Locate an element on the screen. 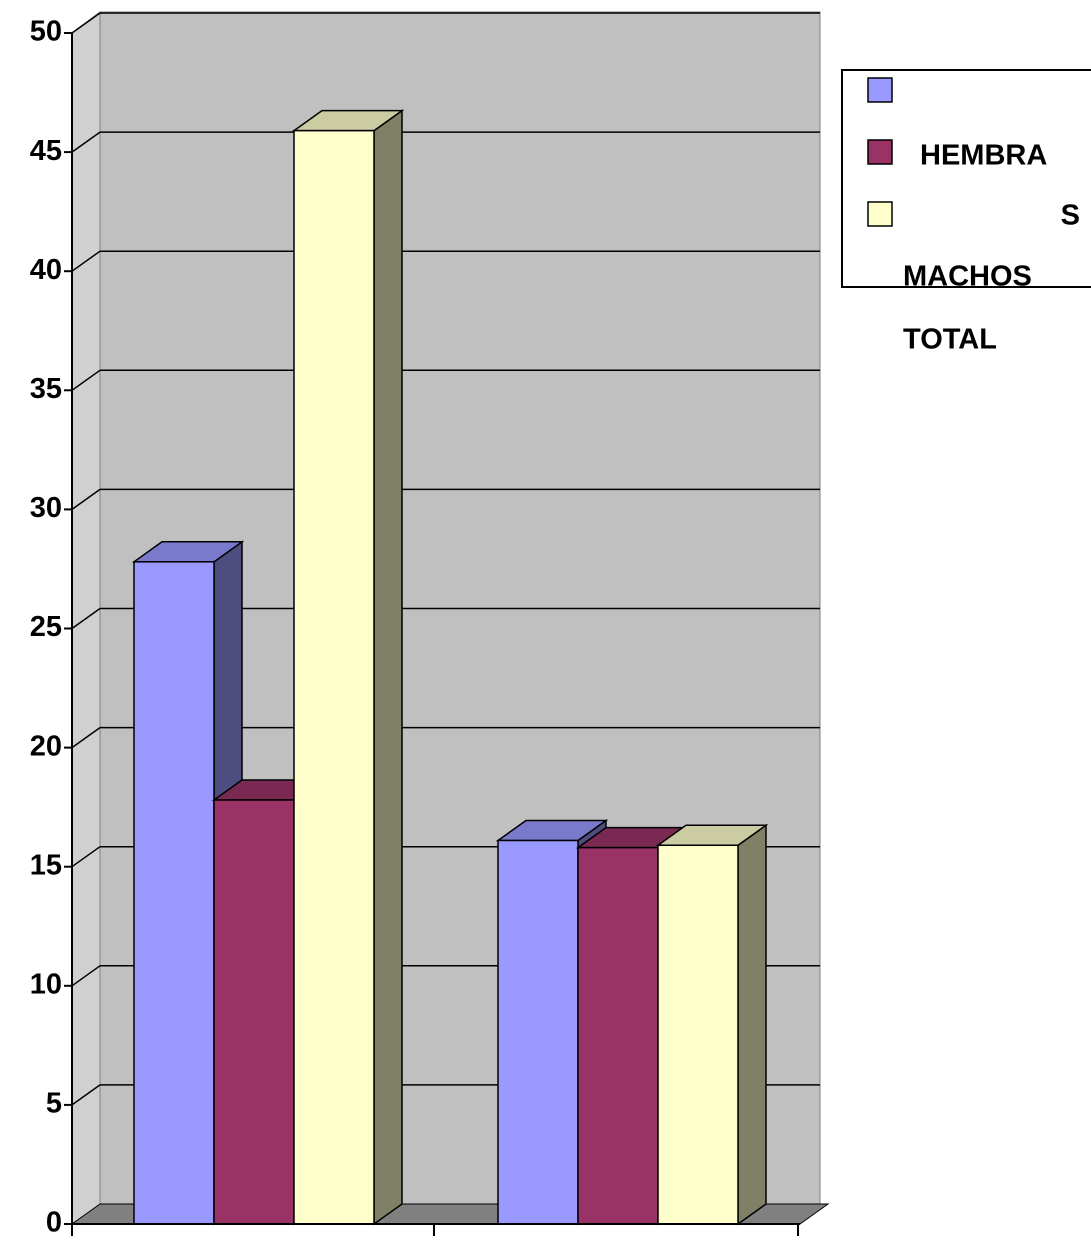 This screenshot has height=1253, width=1091. y-tick-label: 50 is located at coordinates (46, 32).